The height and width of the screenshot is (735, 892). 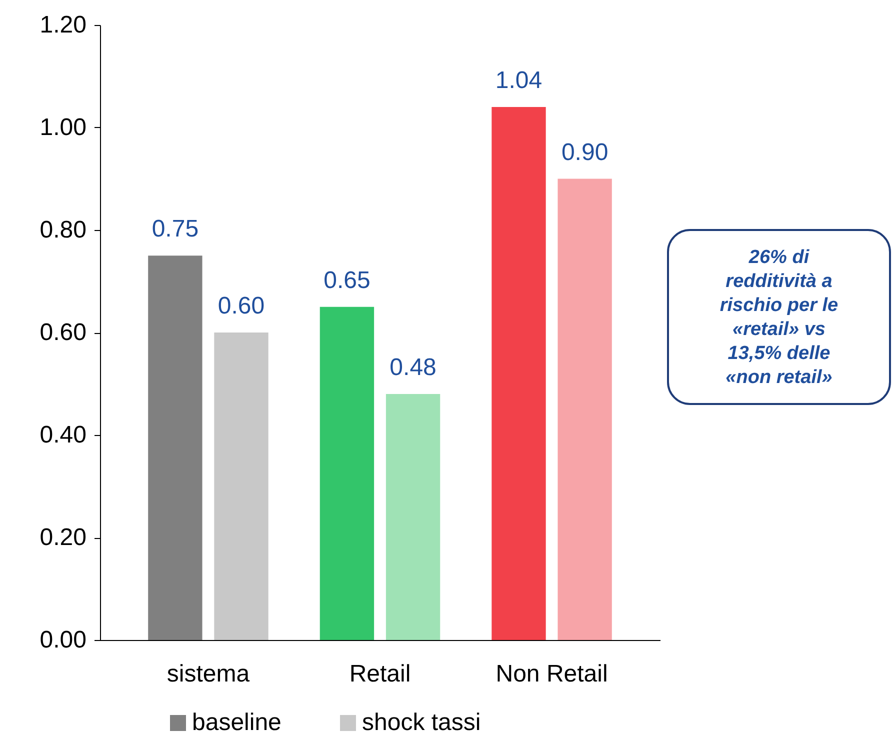 What do you see at coordinates (380, 674) in the screenshot?
I see `x-tick-label: Retail` at bounding box center [380, 674].